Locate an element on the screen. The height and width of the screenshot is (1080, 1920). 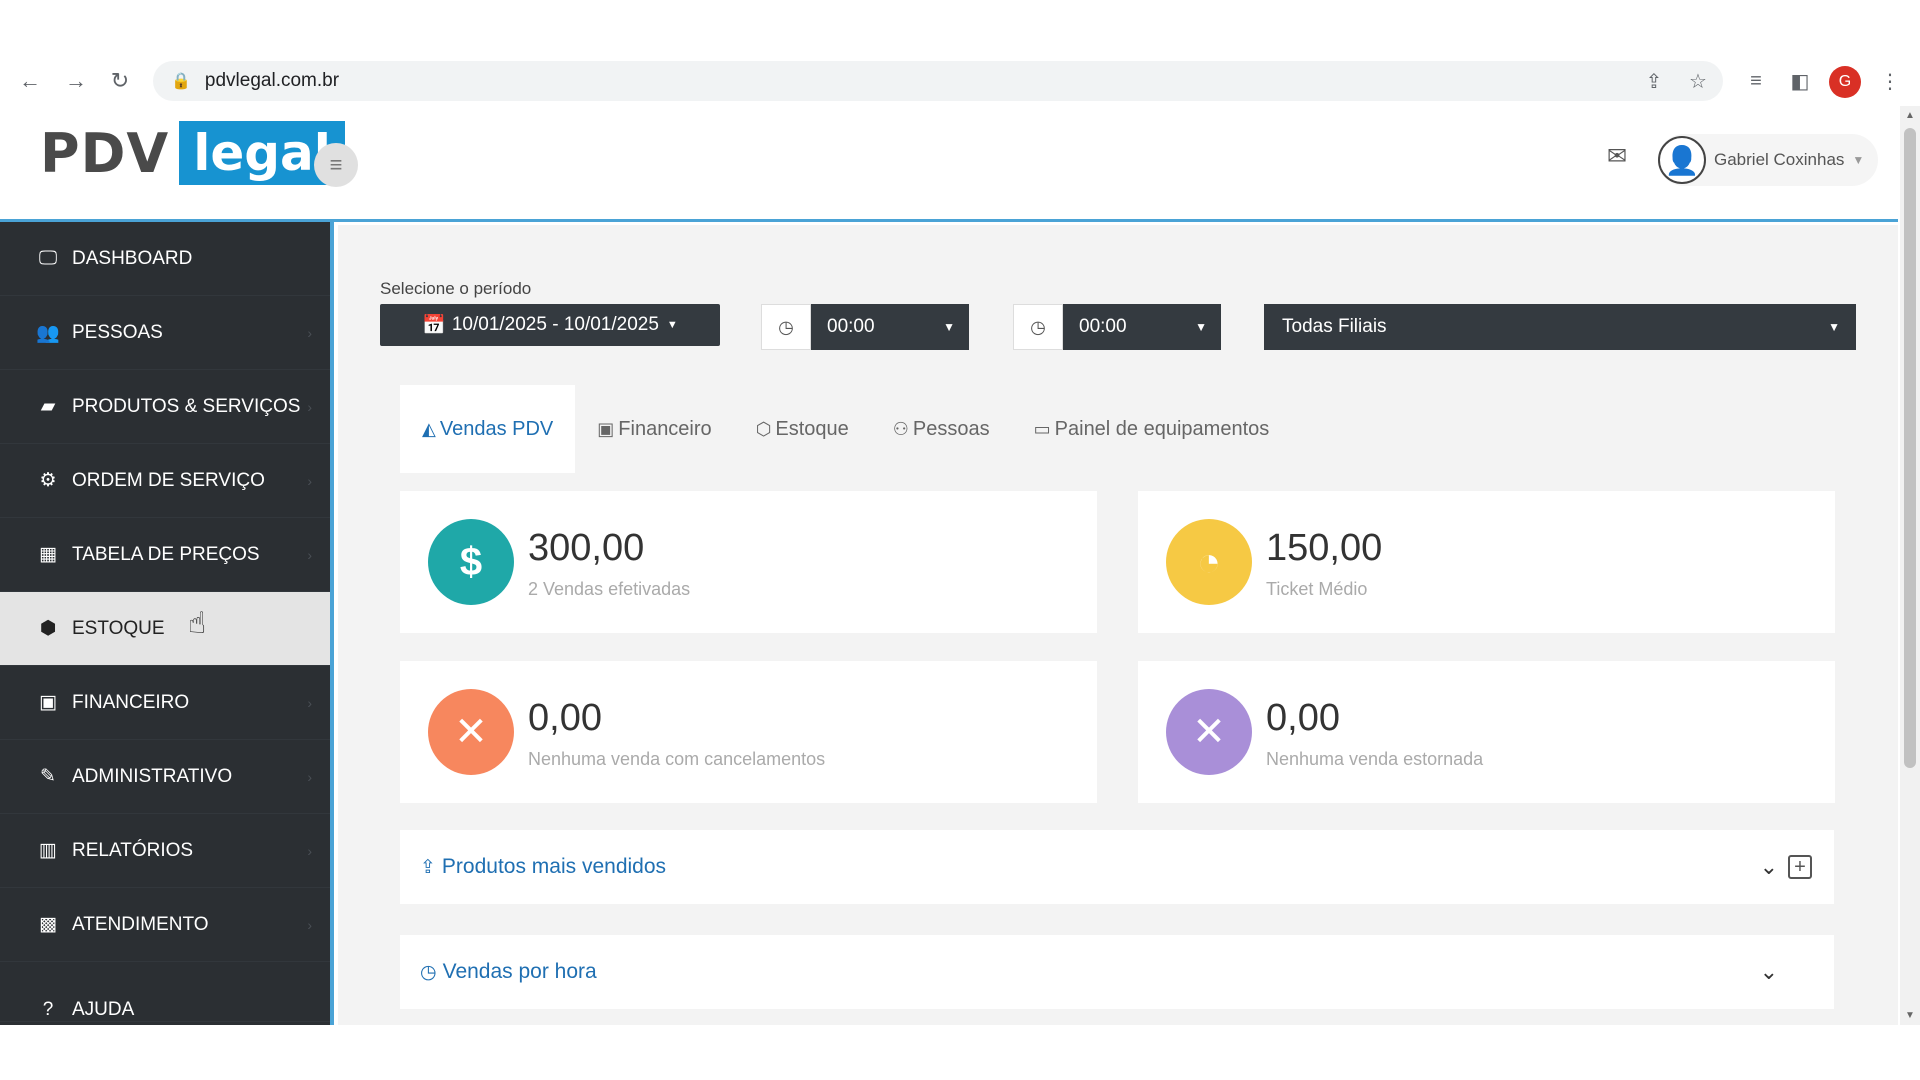
tab-painel-equipamentos: ▭ Painel de equipamentos is located at coordinates (1152, 429).